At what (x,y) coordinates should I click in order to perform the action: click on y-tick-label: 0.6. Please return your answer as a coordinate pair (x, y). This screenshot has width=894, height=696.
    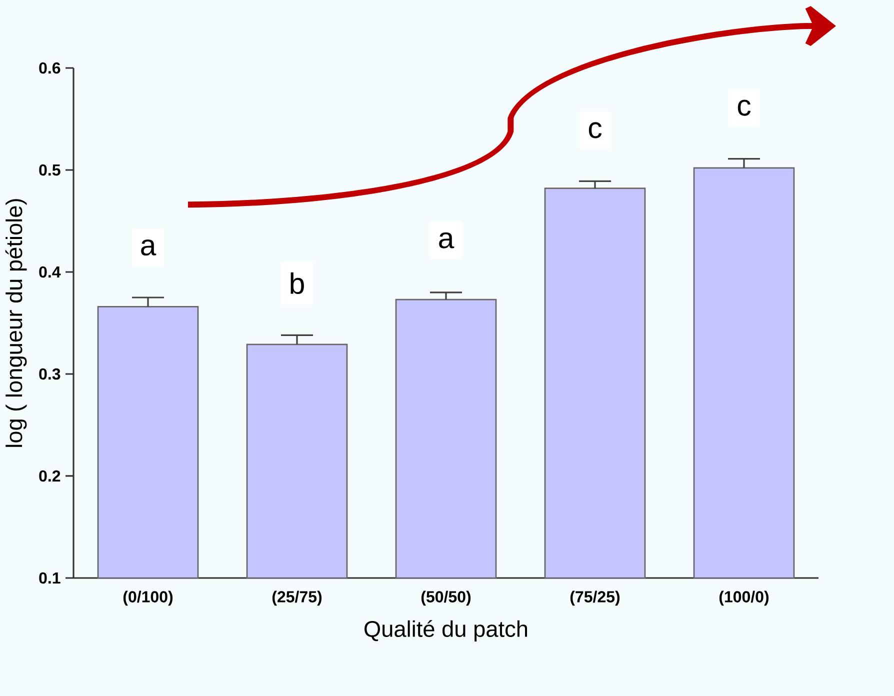
    Looking at the image, I should click on (49, 68).